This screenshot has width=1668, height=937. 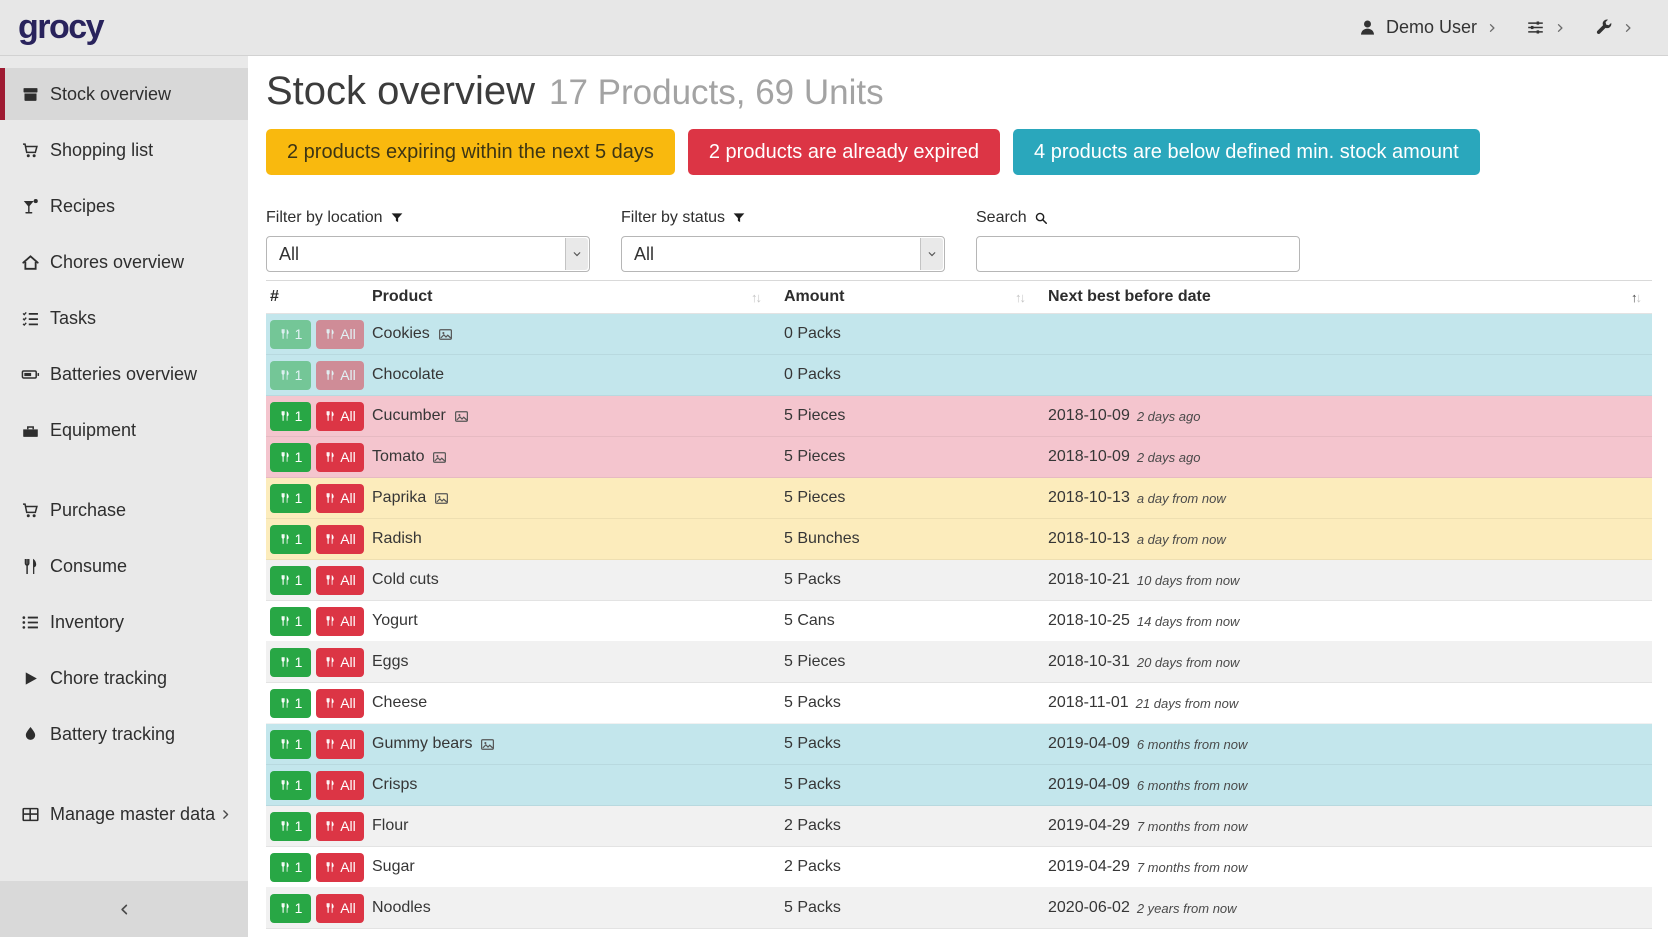 I want to click on cart-icon, so click(x=30, y=510).